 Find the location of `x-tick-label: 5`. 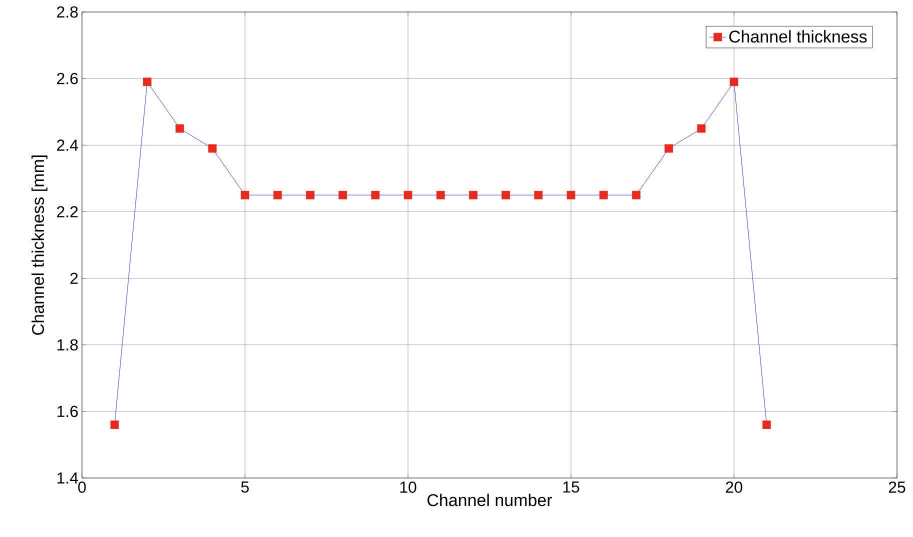

x-tick-label: 5 is located at coordinates (245, 487).